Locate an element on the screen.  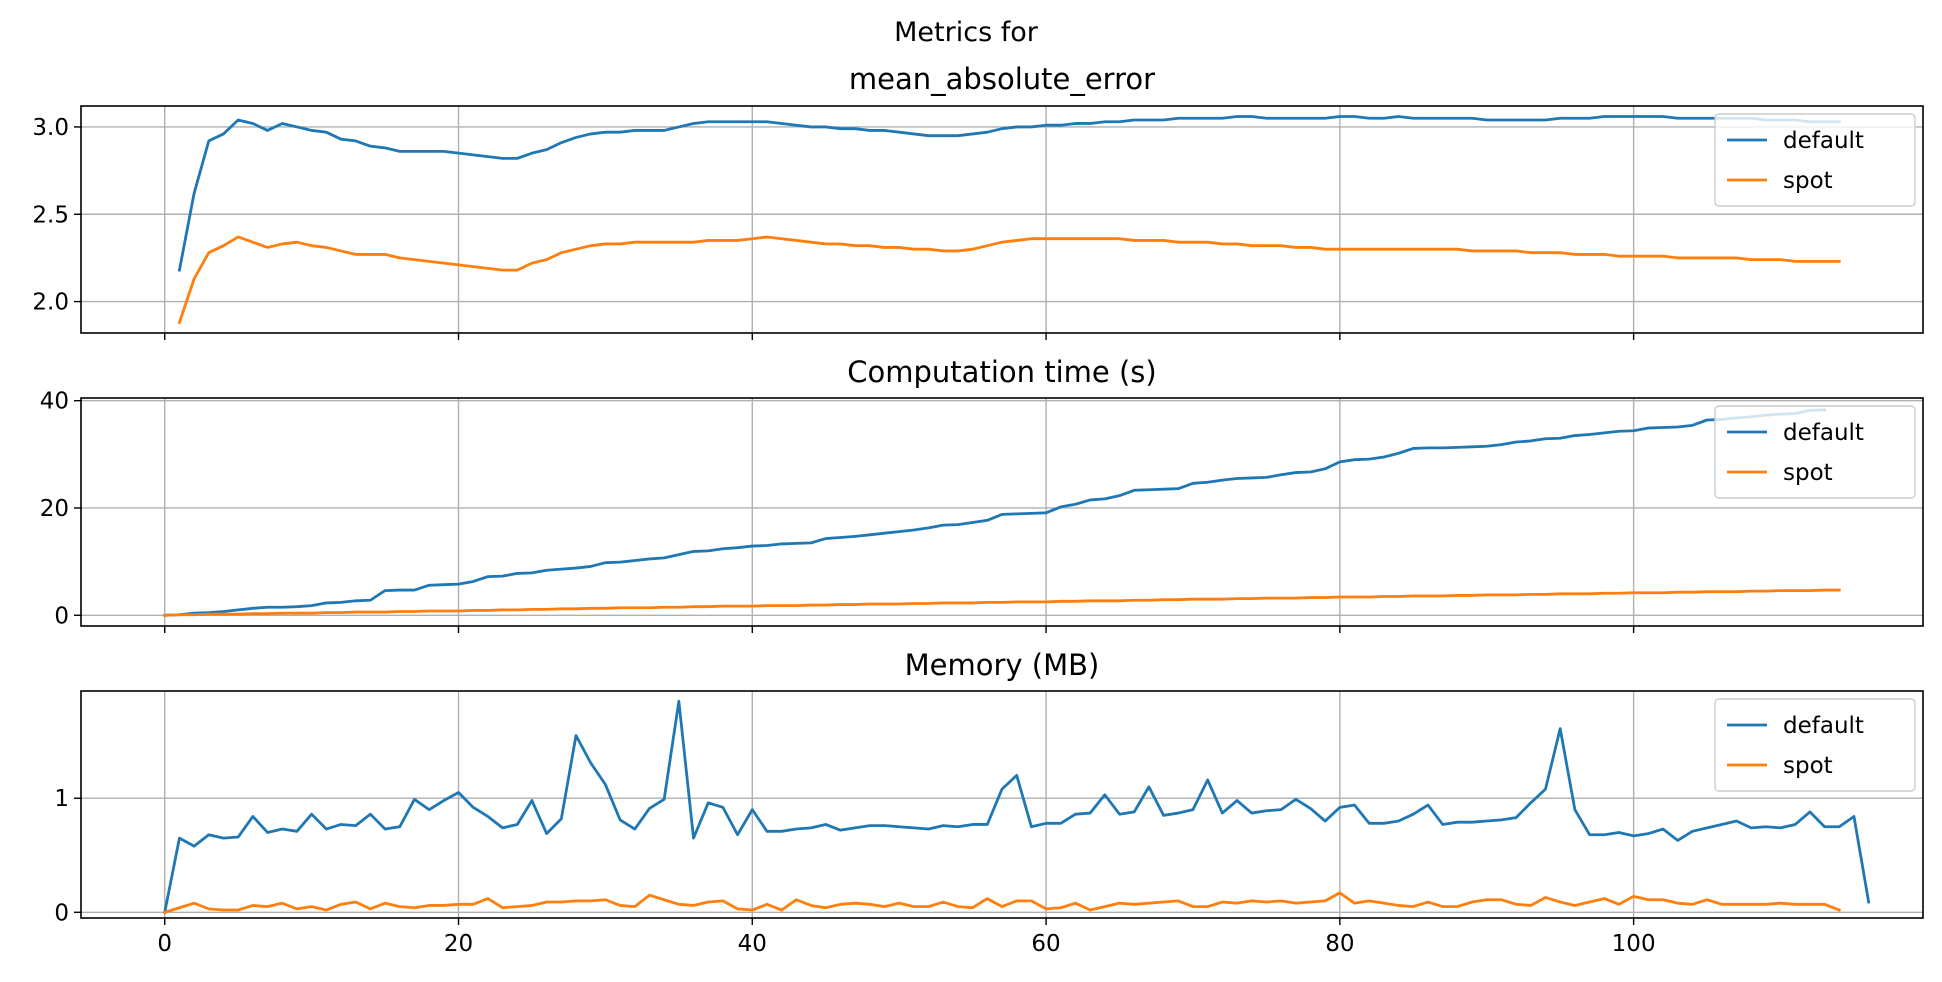
x-tick-label: 60 is located at coordinates (1045, 944).